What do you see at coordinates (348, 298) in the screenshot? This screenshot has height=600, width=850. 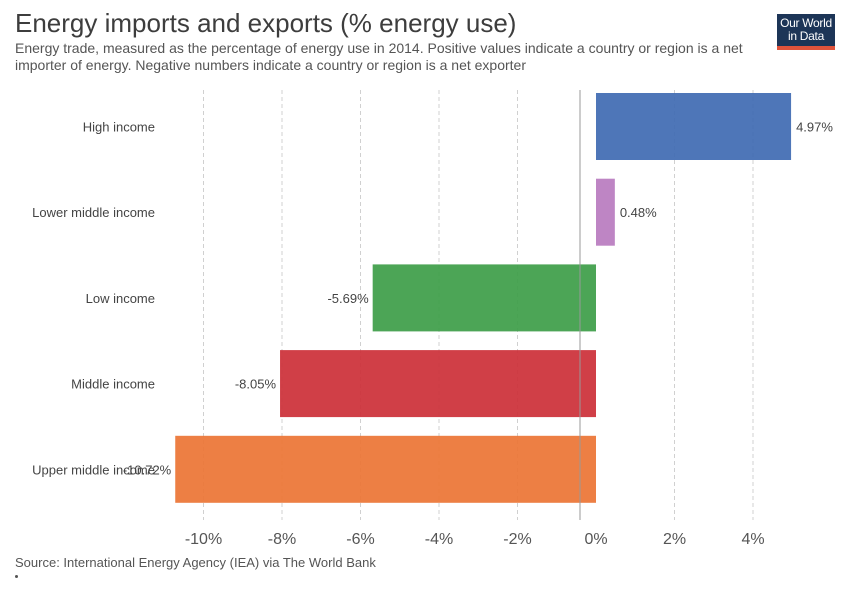 I see `data-label: -5.69%` at bounding box center [348, 298].